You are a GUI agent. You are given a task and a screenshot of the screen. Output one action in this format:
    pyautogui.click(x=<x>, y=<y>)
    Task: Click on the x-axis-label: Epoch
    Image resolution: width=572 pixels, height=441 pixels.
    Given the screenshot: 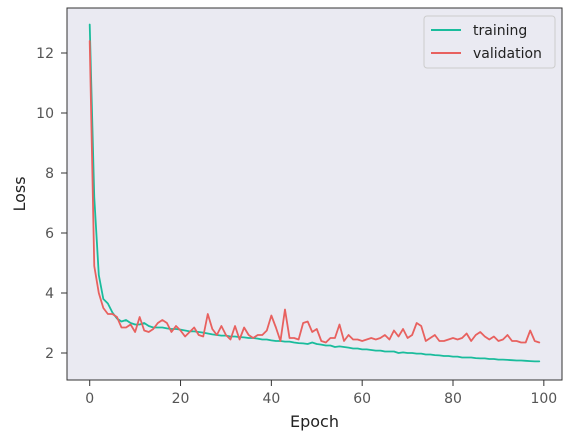 What is the action you would take?
    pyautogui.click(x=314, y=421)
    